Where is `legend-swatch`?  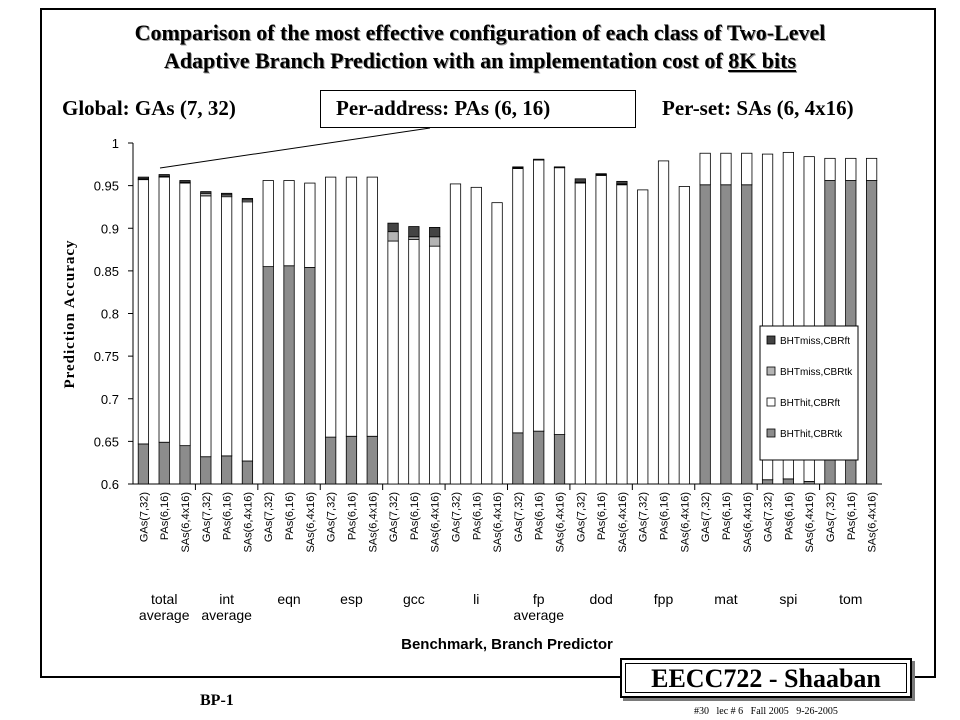 legend-swatch is located at coordinates (771, 371).